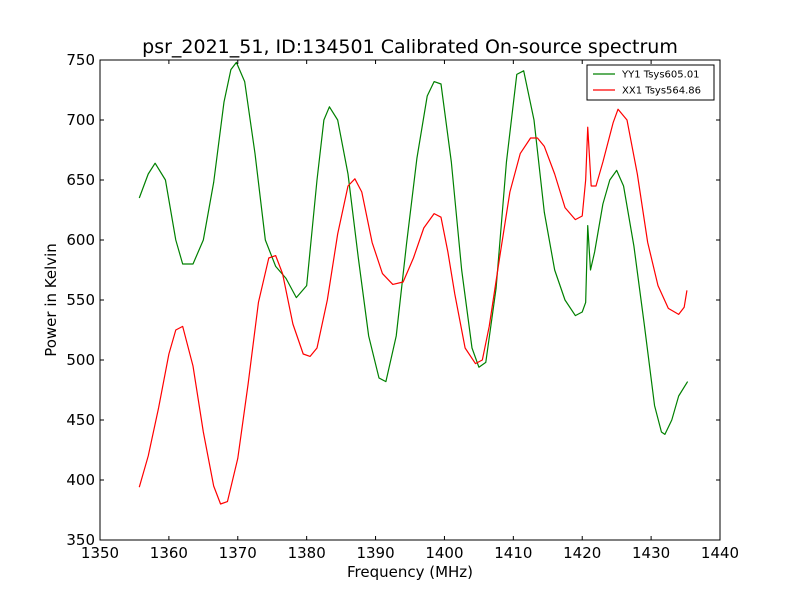 This screenshot has height=600, width=800. Describe the element at coordinates (375, 553) in the screenshot. I see `x-tick-label: 1390` at that location.